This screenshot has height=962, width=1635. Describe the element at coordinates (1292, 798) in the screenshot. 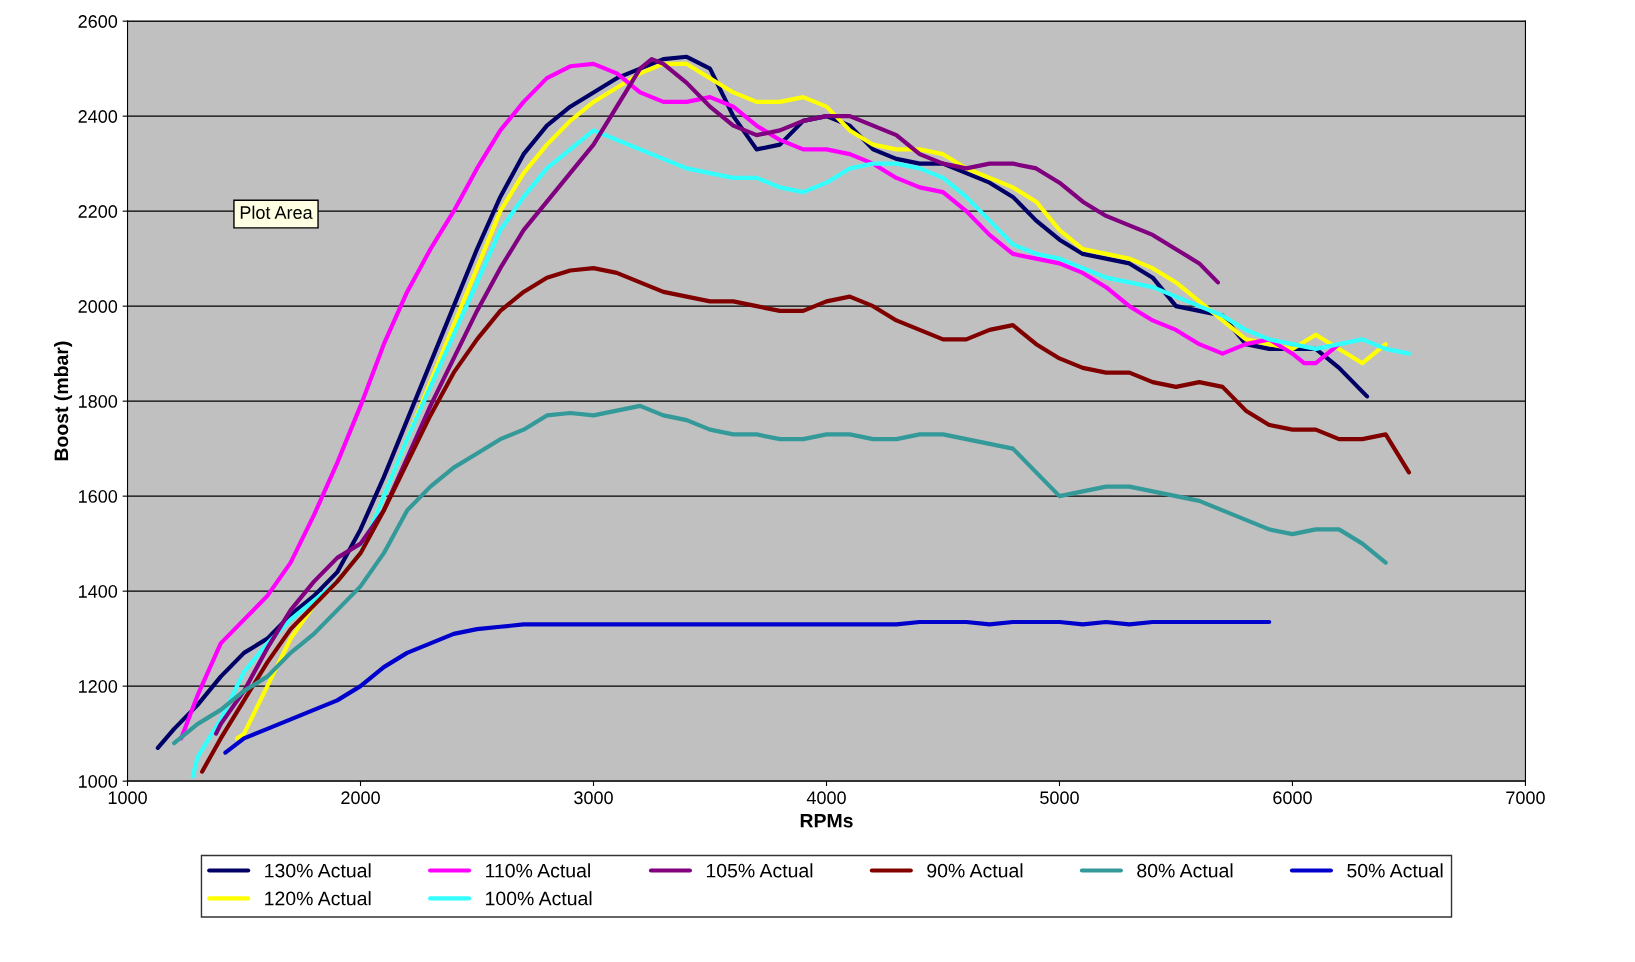

I see `x-tick-label: 6000` at that location.